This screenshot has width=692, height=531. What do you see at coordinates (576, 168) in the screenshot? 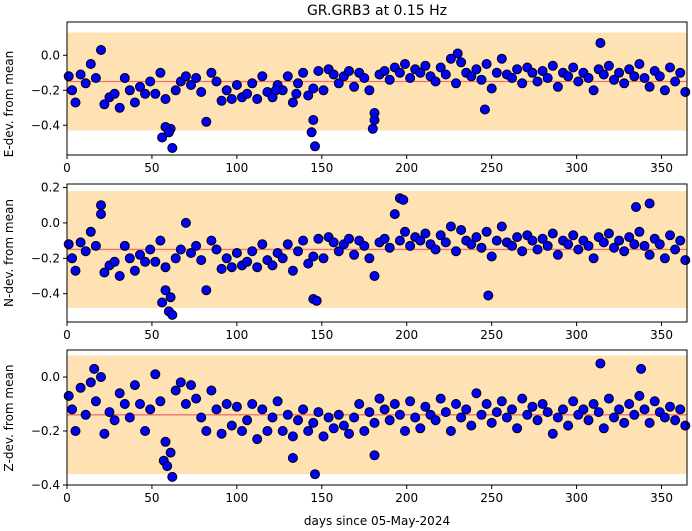
I see `x-tick-label: 300` at bounding box center [576, 168].